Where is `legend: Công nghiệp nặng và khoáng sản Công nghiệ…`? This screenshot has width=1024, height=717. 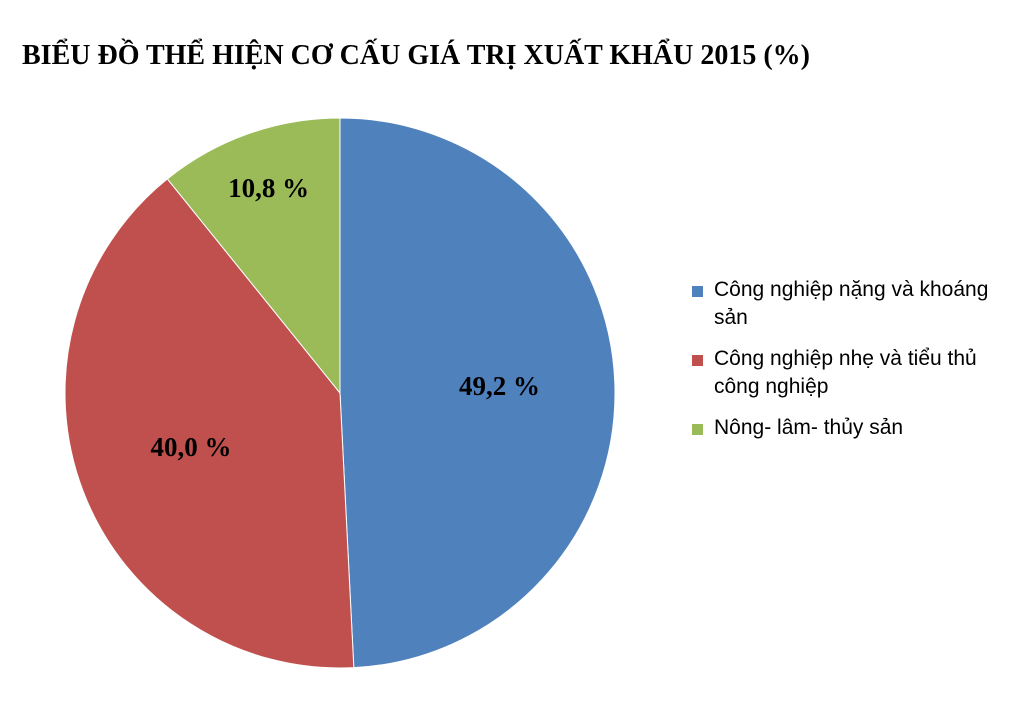
legend: Công nghiệp nặng và khoáng sản Công nghiệ… is located at coordinates (842, 365).